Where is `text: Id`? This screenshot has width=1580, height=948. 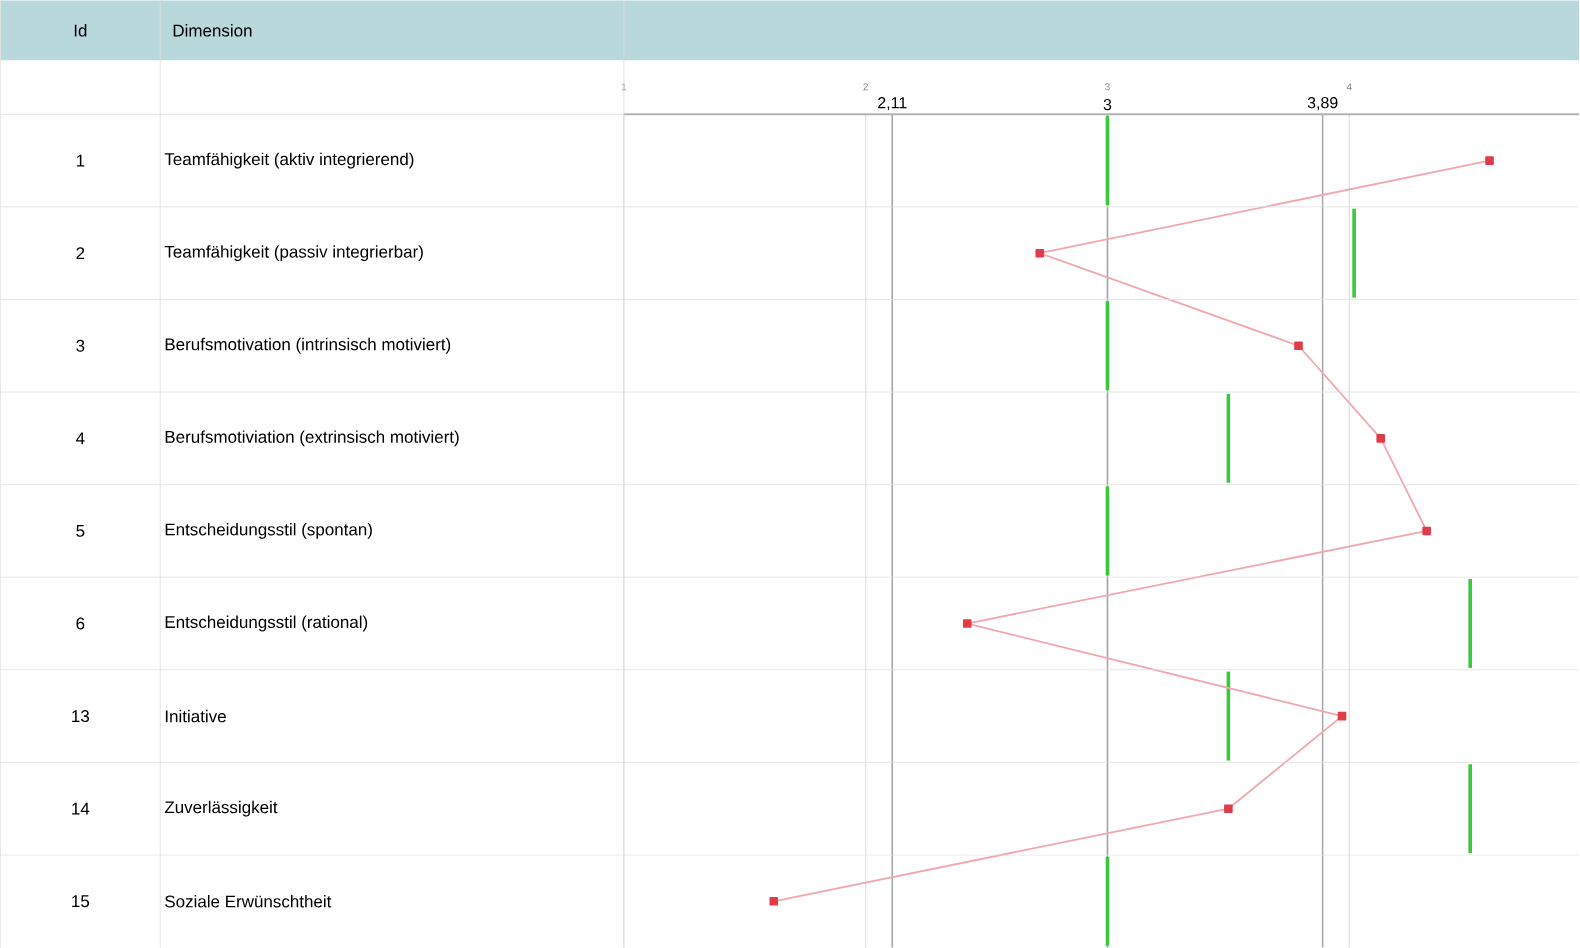 text: Id is located at coordinates (80, 30).